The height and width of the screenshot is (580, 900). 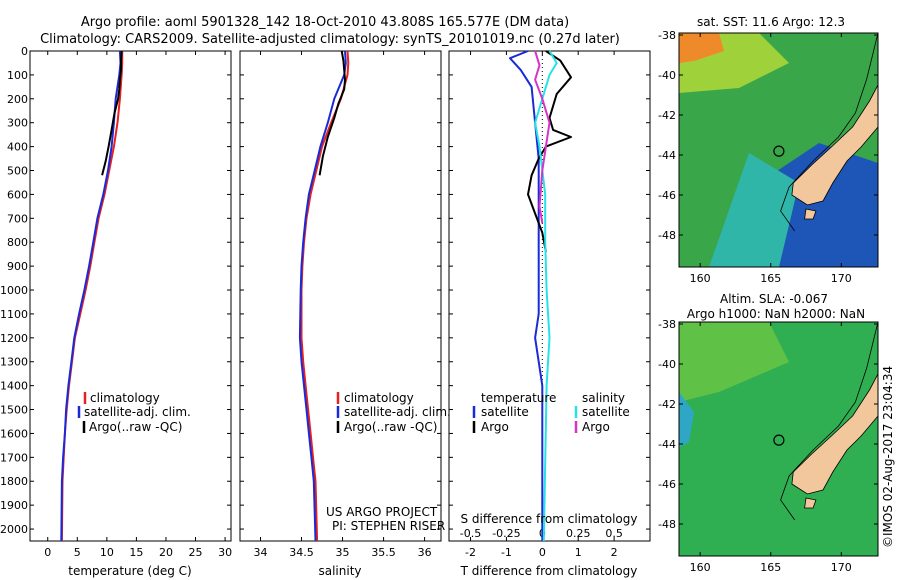 I want to click on depth-tick-label: 1300, so click(x=14, y=362).